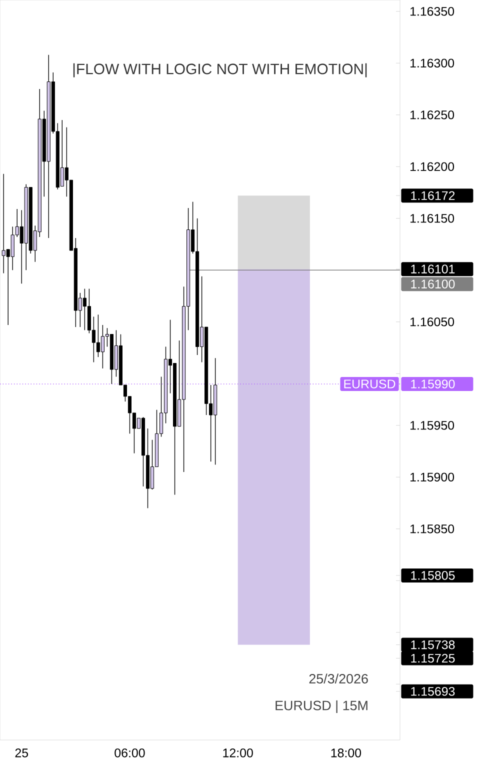 This screenshot has width=484, height=776. I want to click on annotation: EURUSD | 15M, so click(322, 706).